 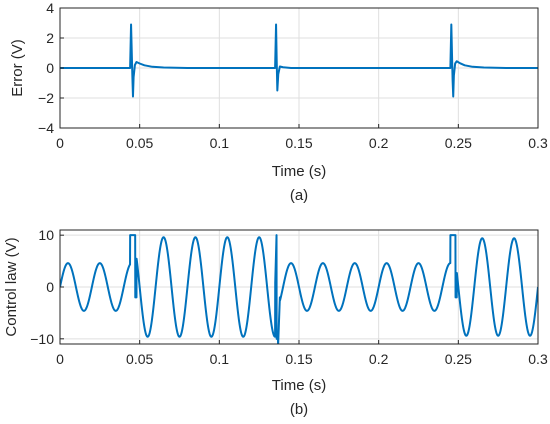 What do you see at coordinates (46, 235) in the screenshot?
I see `y-tick-label: 10` at bounding box center [46, 235].